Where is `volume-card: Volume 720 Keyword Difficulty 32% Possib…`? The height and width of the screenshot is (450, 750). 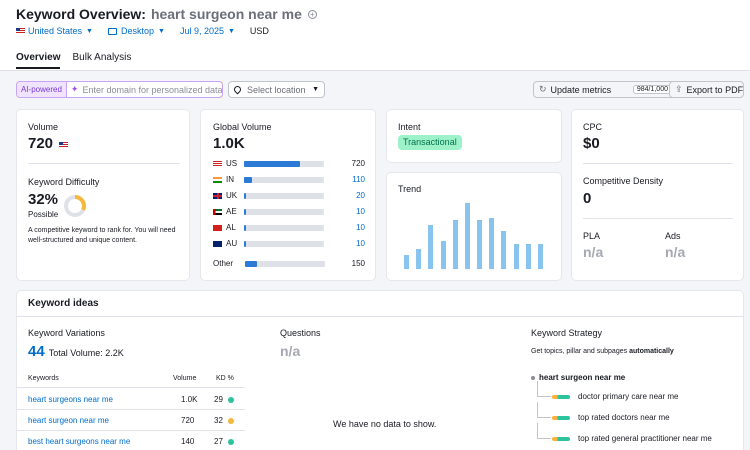 volume-card: Volume 720 Keyword Difficulty 32% Possib… is located at coordinates (103, 195).